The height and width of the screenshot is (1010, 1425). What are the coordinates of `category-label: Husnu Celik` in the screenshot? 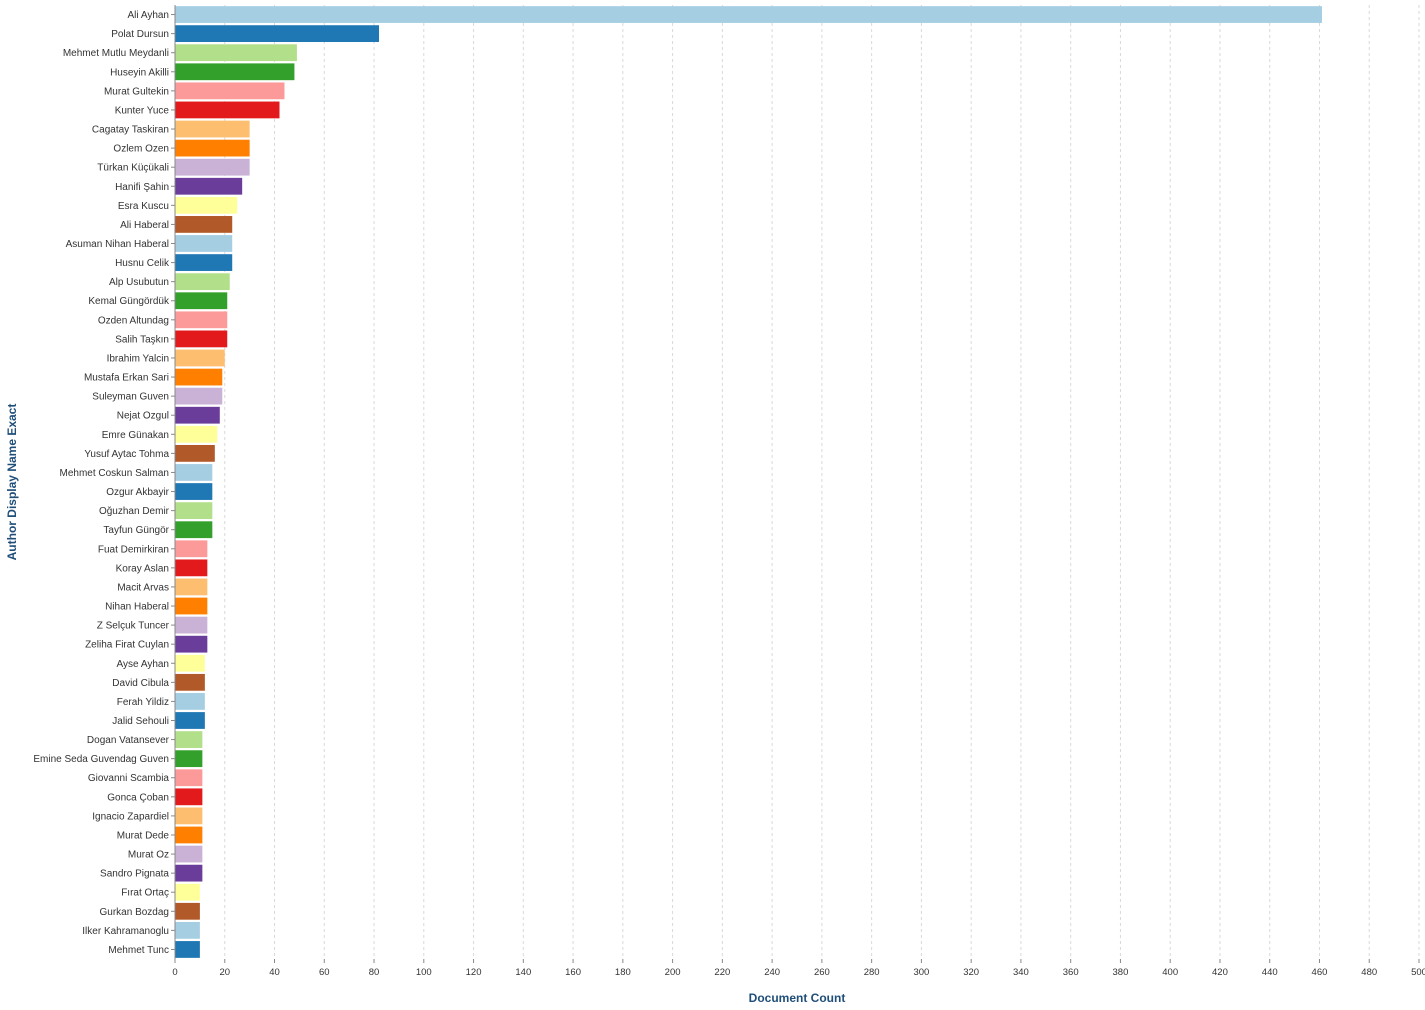 It's located at (142, 263).